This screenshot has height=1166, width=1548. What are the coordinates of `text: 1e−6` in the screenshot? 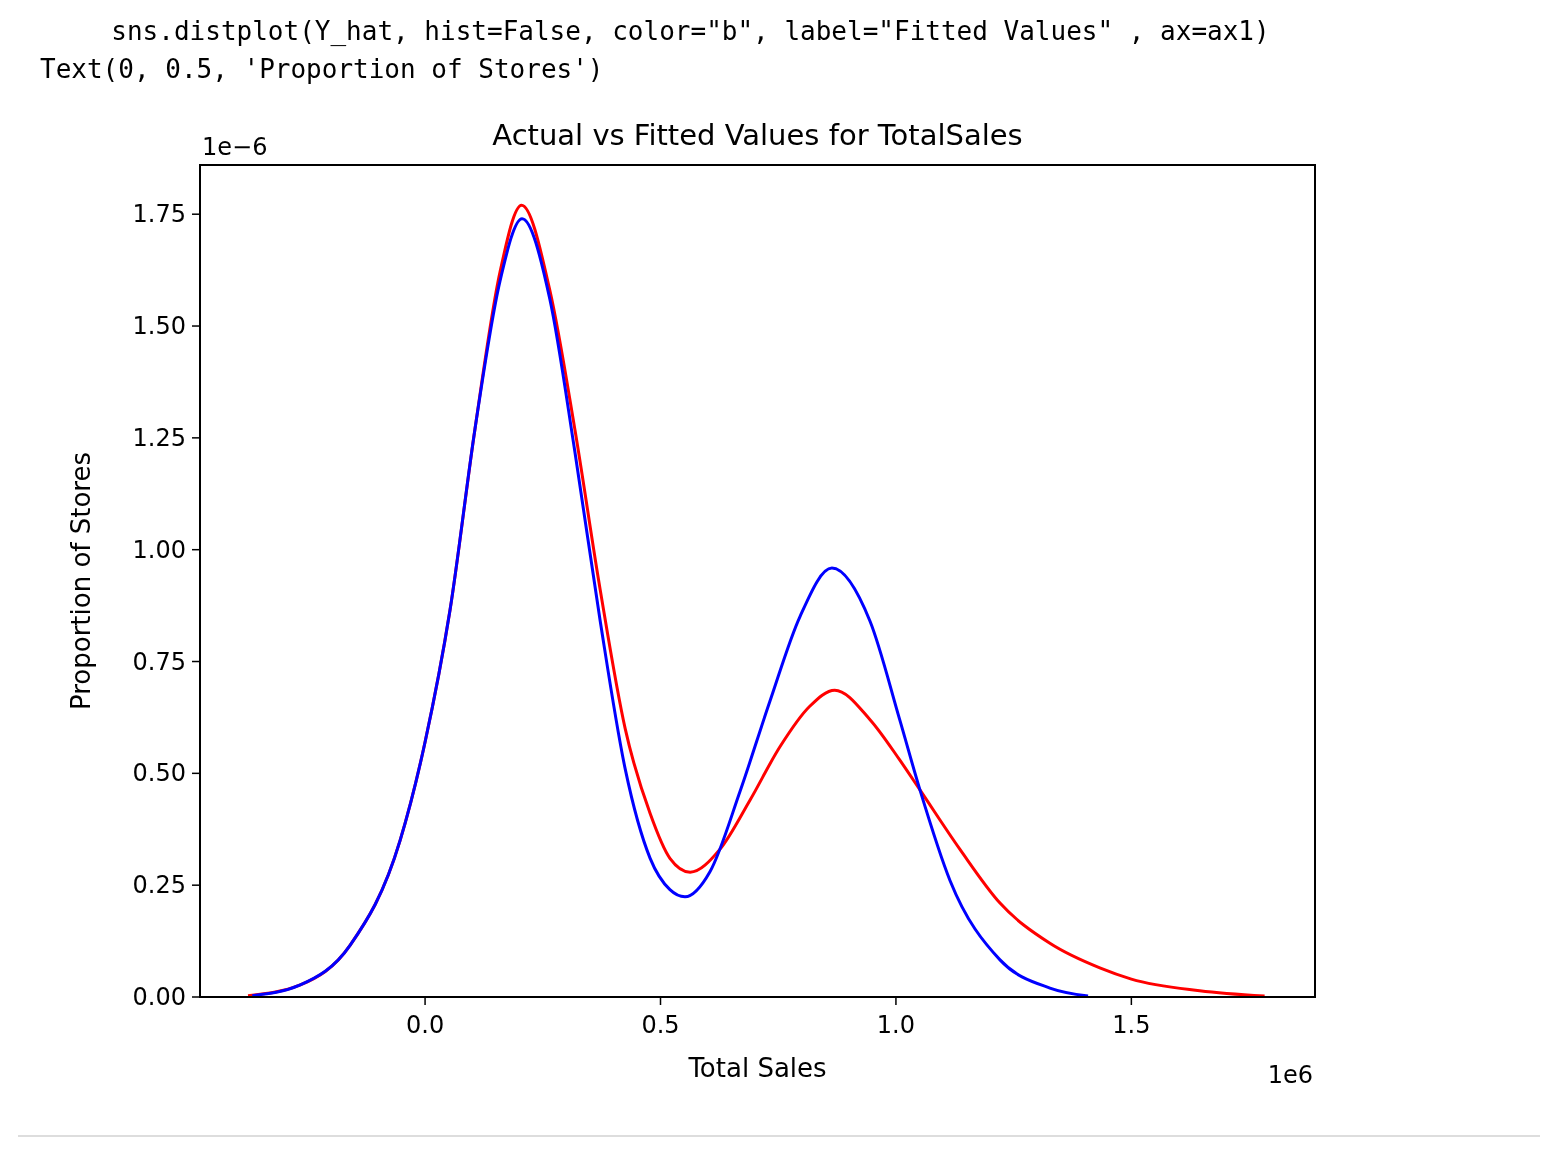 It's located at (235, 147).